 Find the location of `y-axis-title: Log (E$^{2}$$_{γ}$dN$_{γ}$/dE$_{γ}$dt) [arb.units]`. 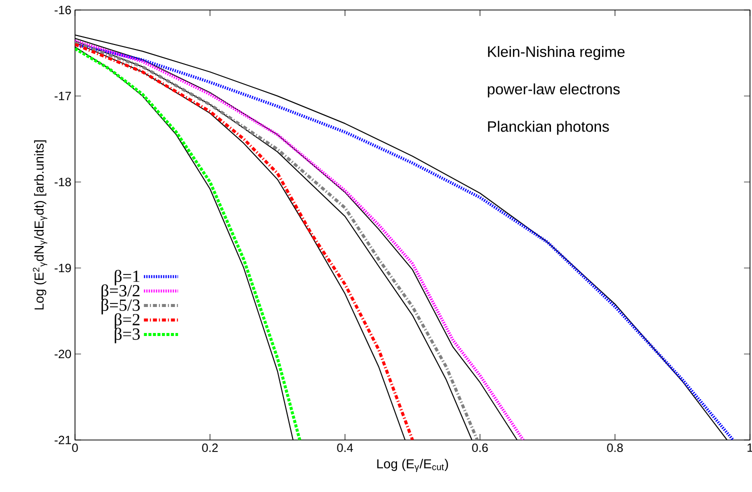

y-axis-title: Log (E$^{2}$$_{γ}$dN$_{γ}$/dE$_{γ}$dt) [arb.units] is located at coordinates (40, 225).